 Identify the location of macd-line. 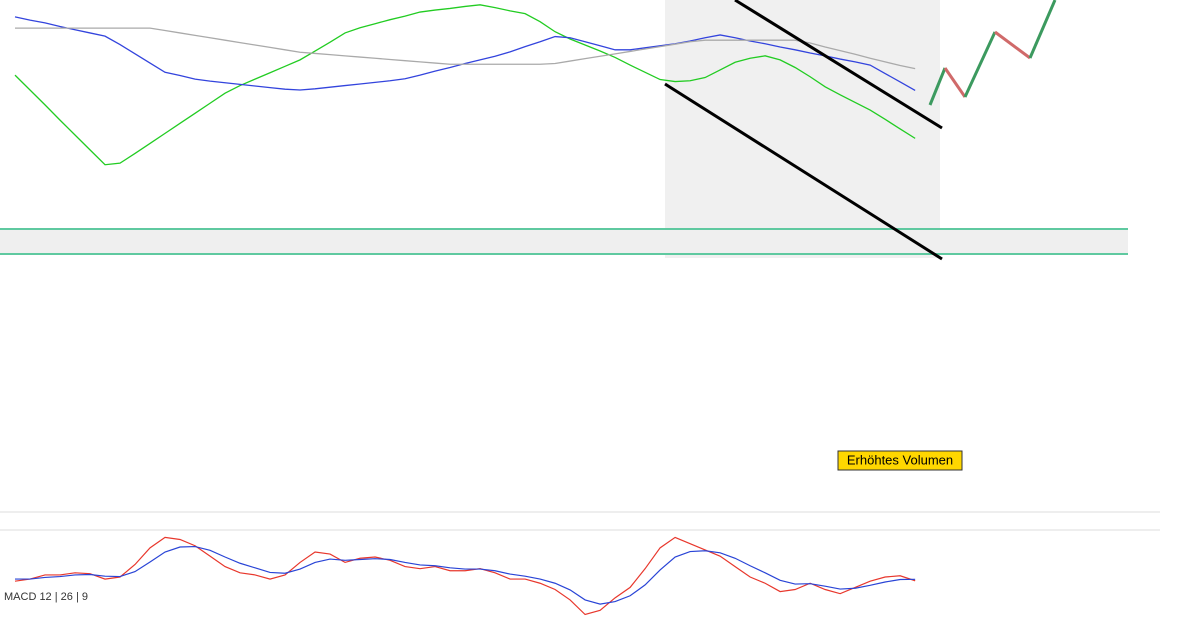
(465, 576).